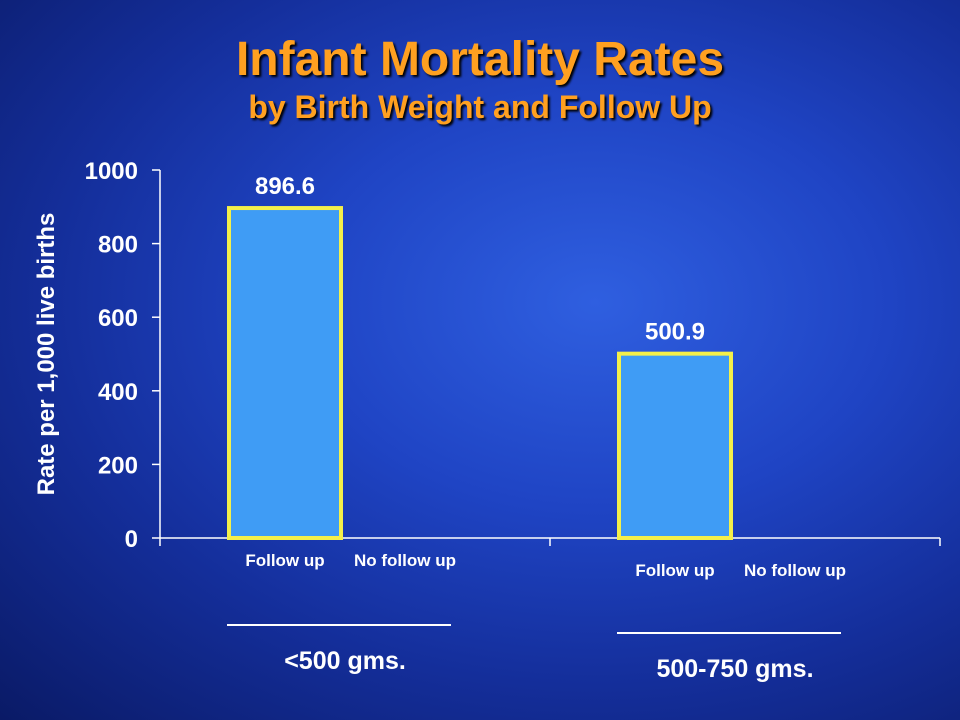 The image size is (960, 720). Describe the element at coordinates (118, 245) in the screenshot. I see `y-tick-label: 800` at that location.